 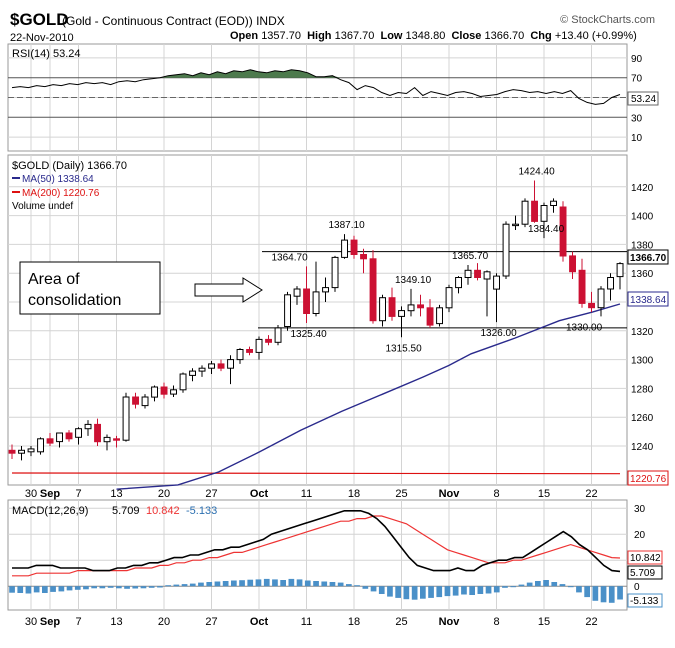 I want to click on price-annotation: 1326.00, so click(x=499, y=333).